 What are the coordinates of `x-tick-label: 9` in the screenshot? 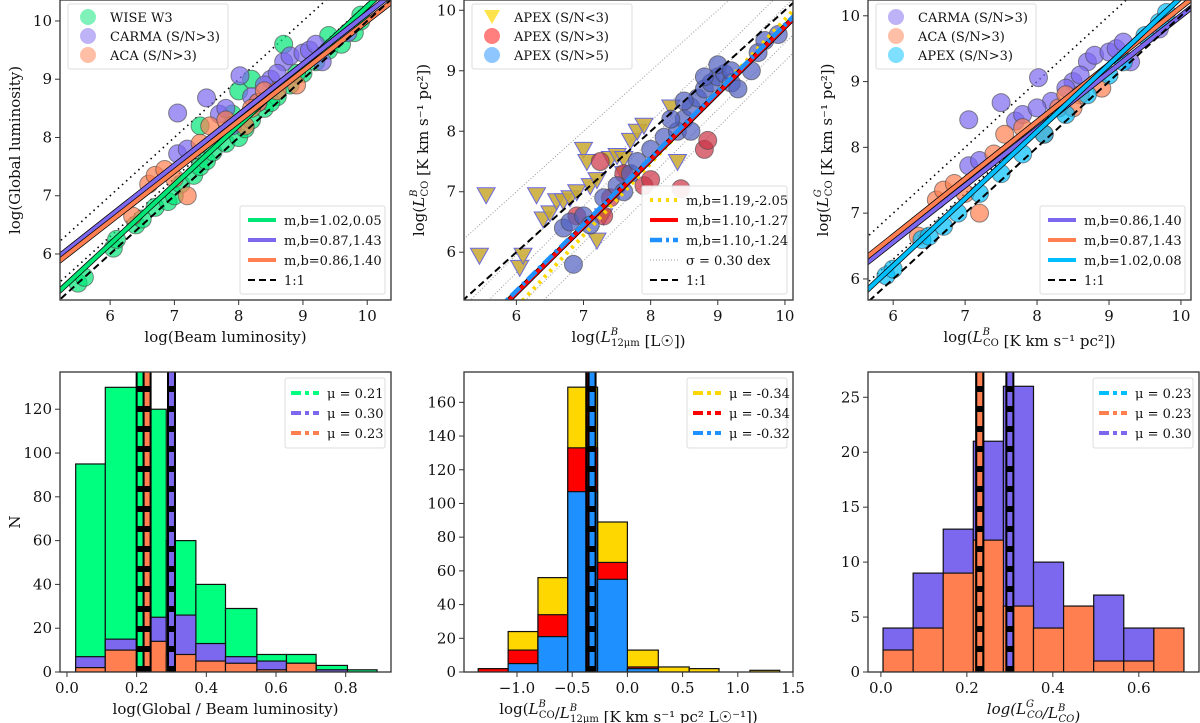 It's located at (303, 316).